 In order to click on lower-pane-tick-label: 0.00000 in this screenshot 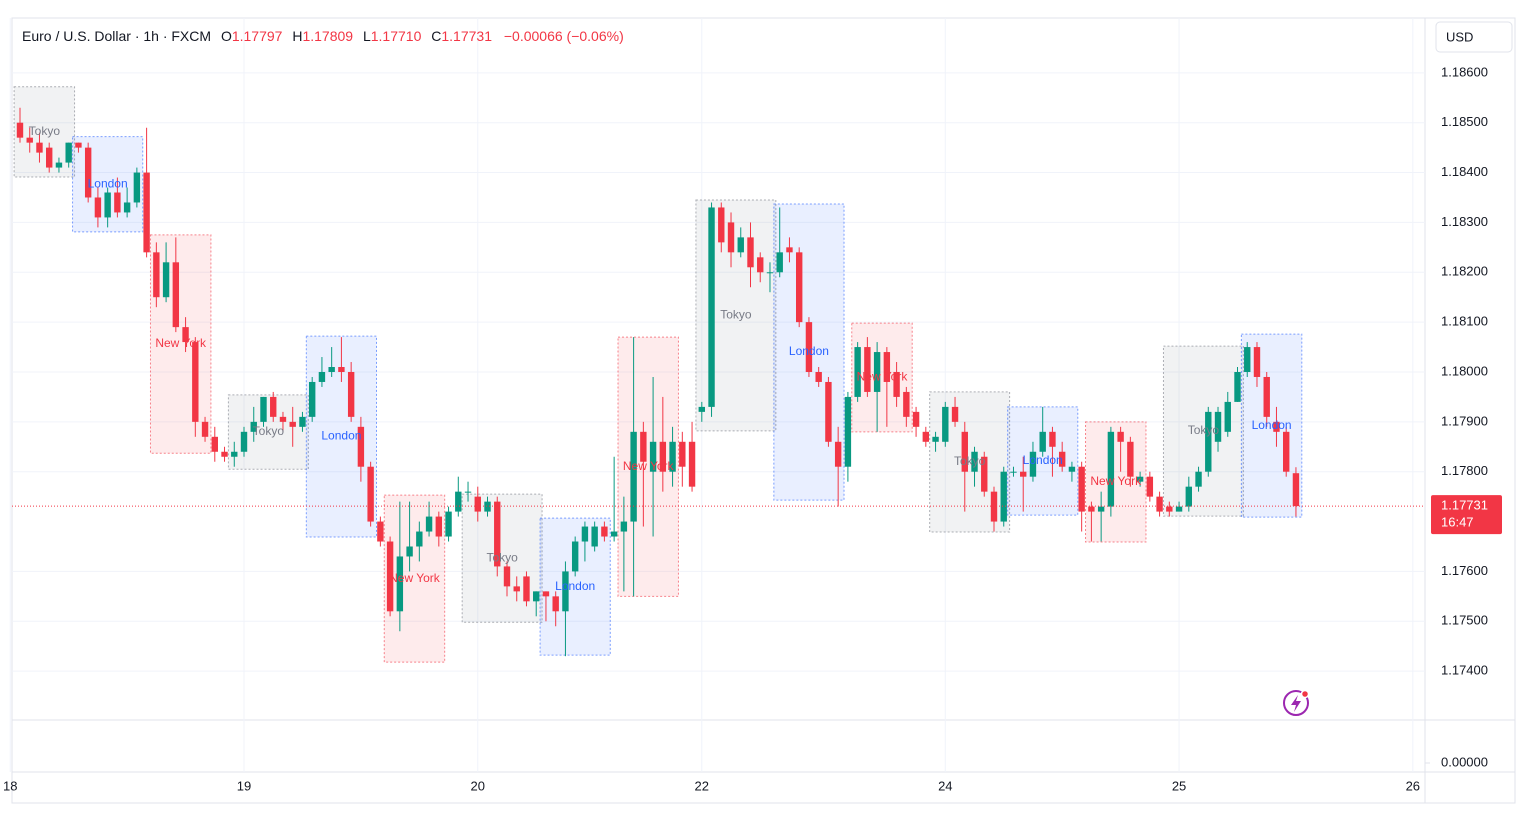, I will do `click(1464, 761)`.